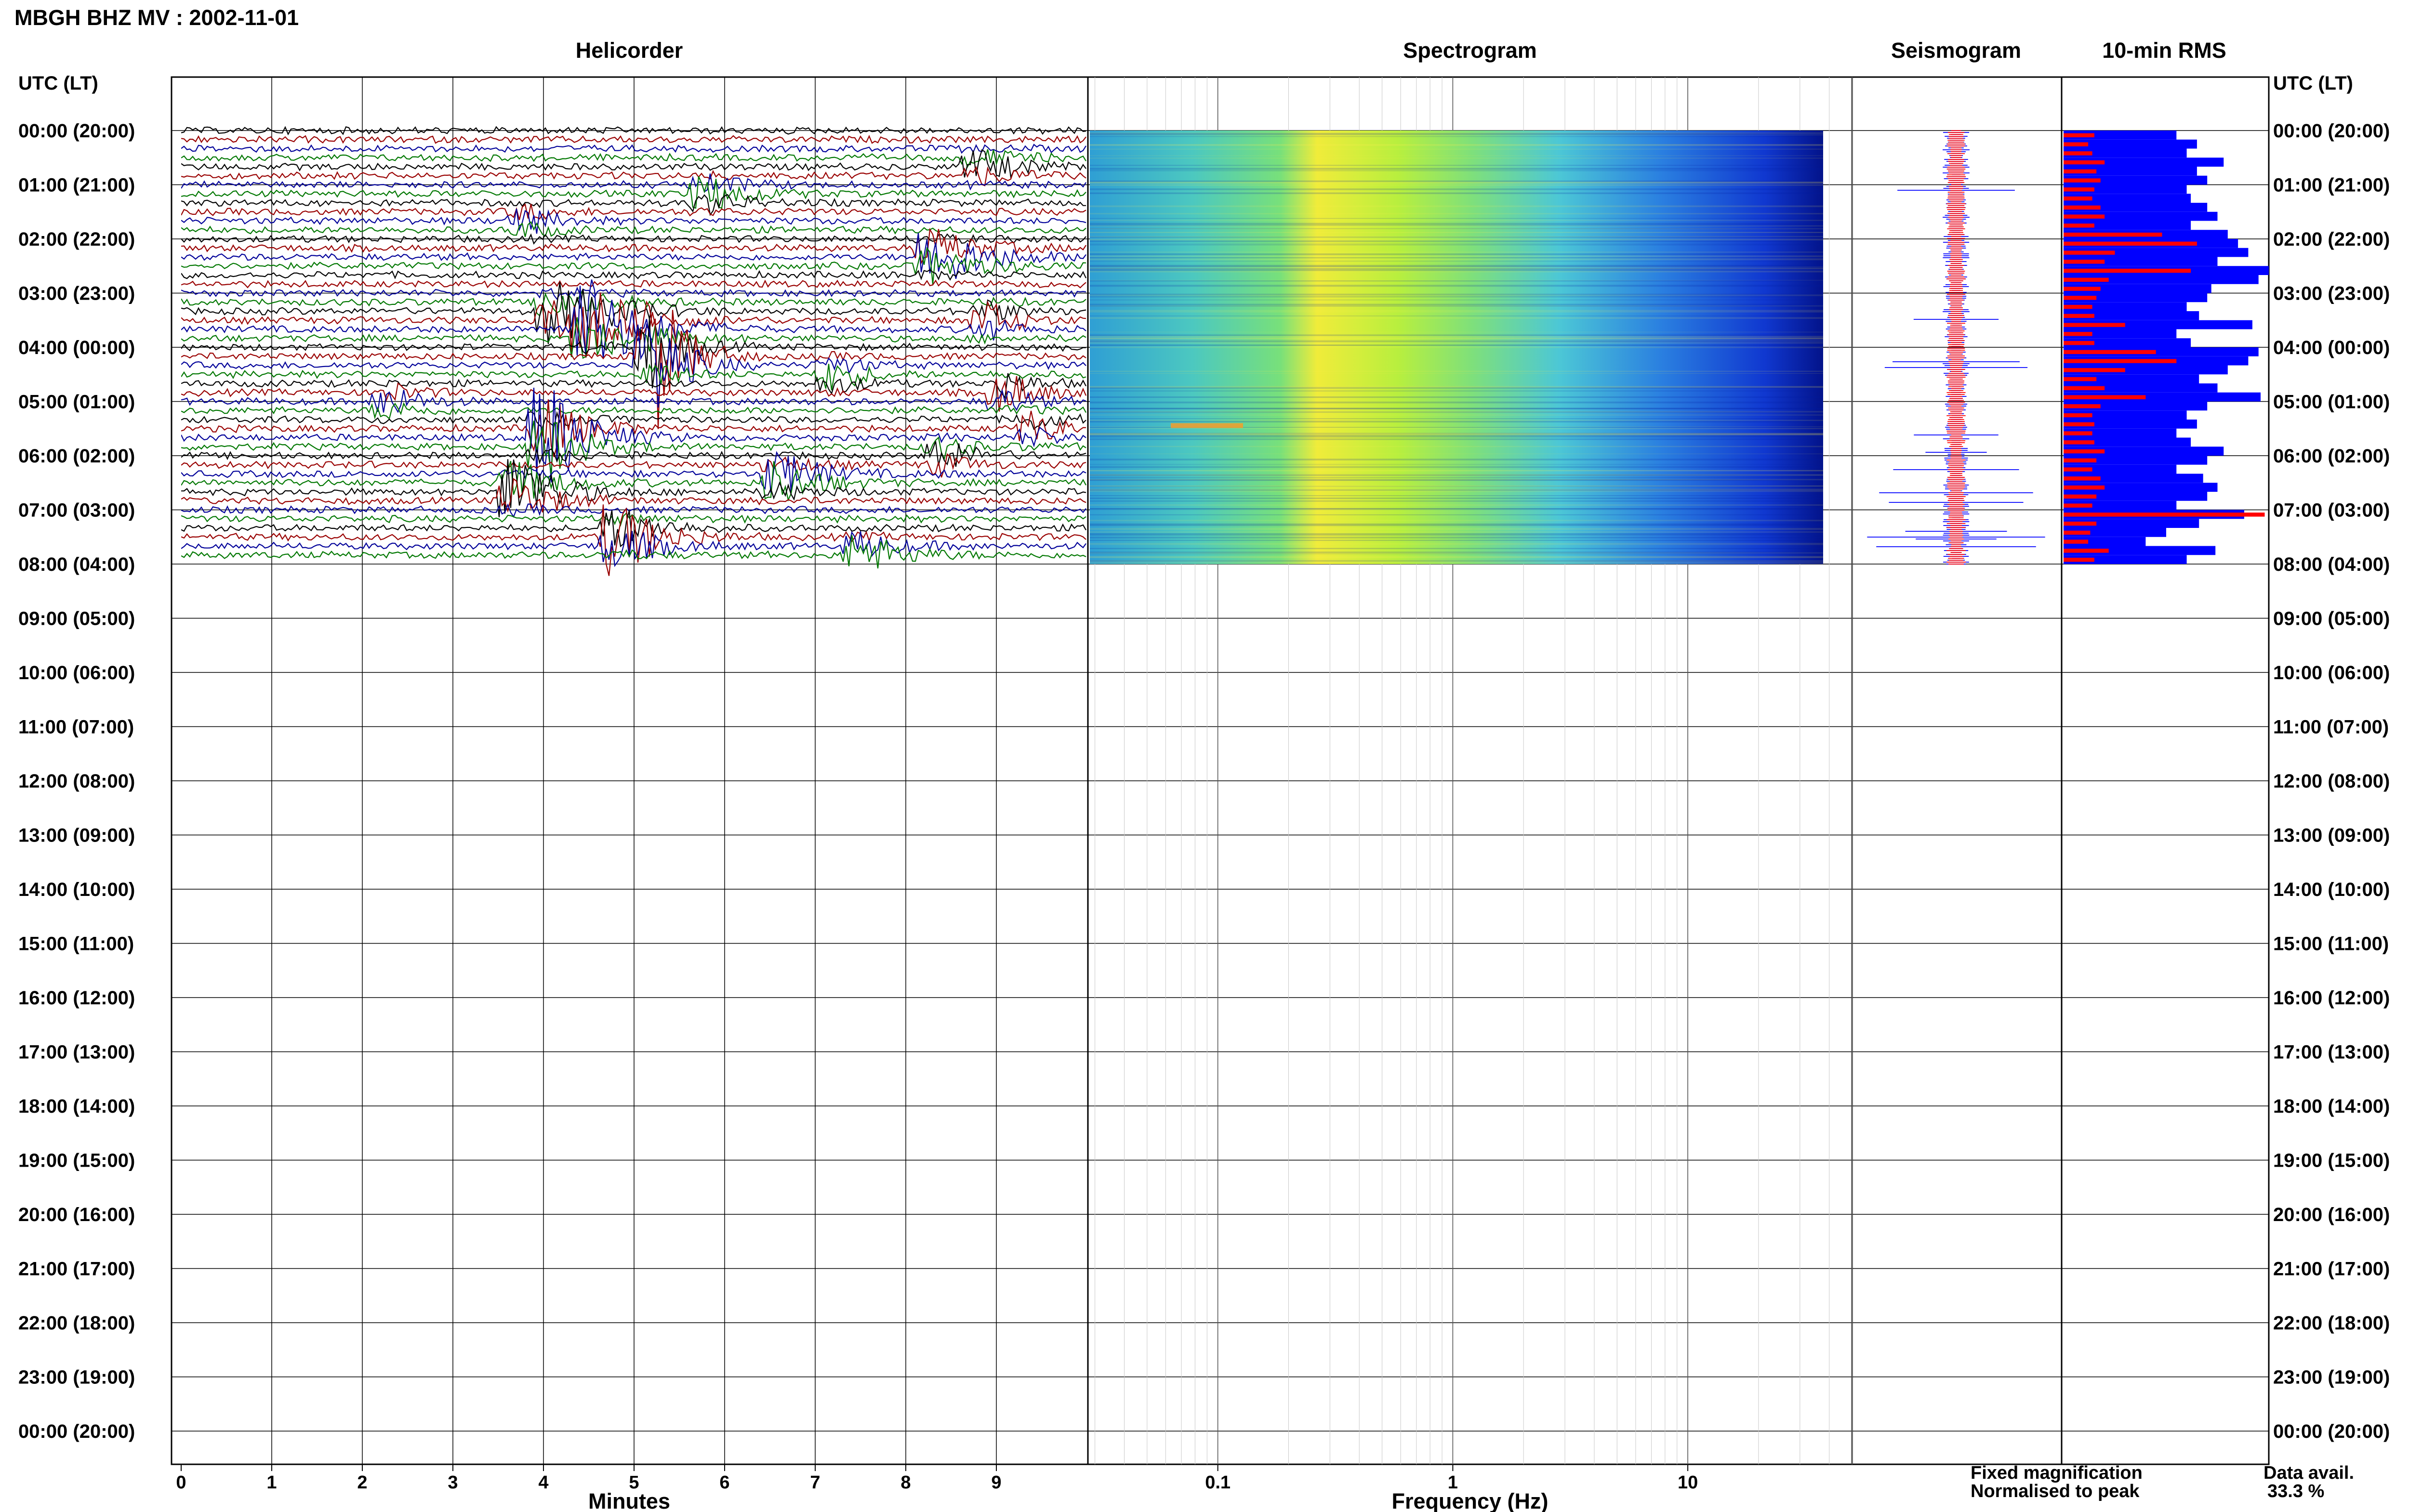  I want to click on time-tick-right: 11:00 (07:00), so click(2331, 727).